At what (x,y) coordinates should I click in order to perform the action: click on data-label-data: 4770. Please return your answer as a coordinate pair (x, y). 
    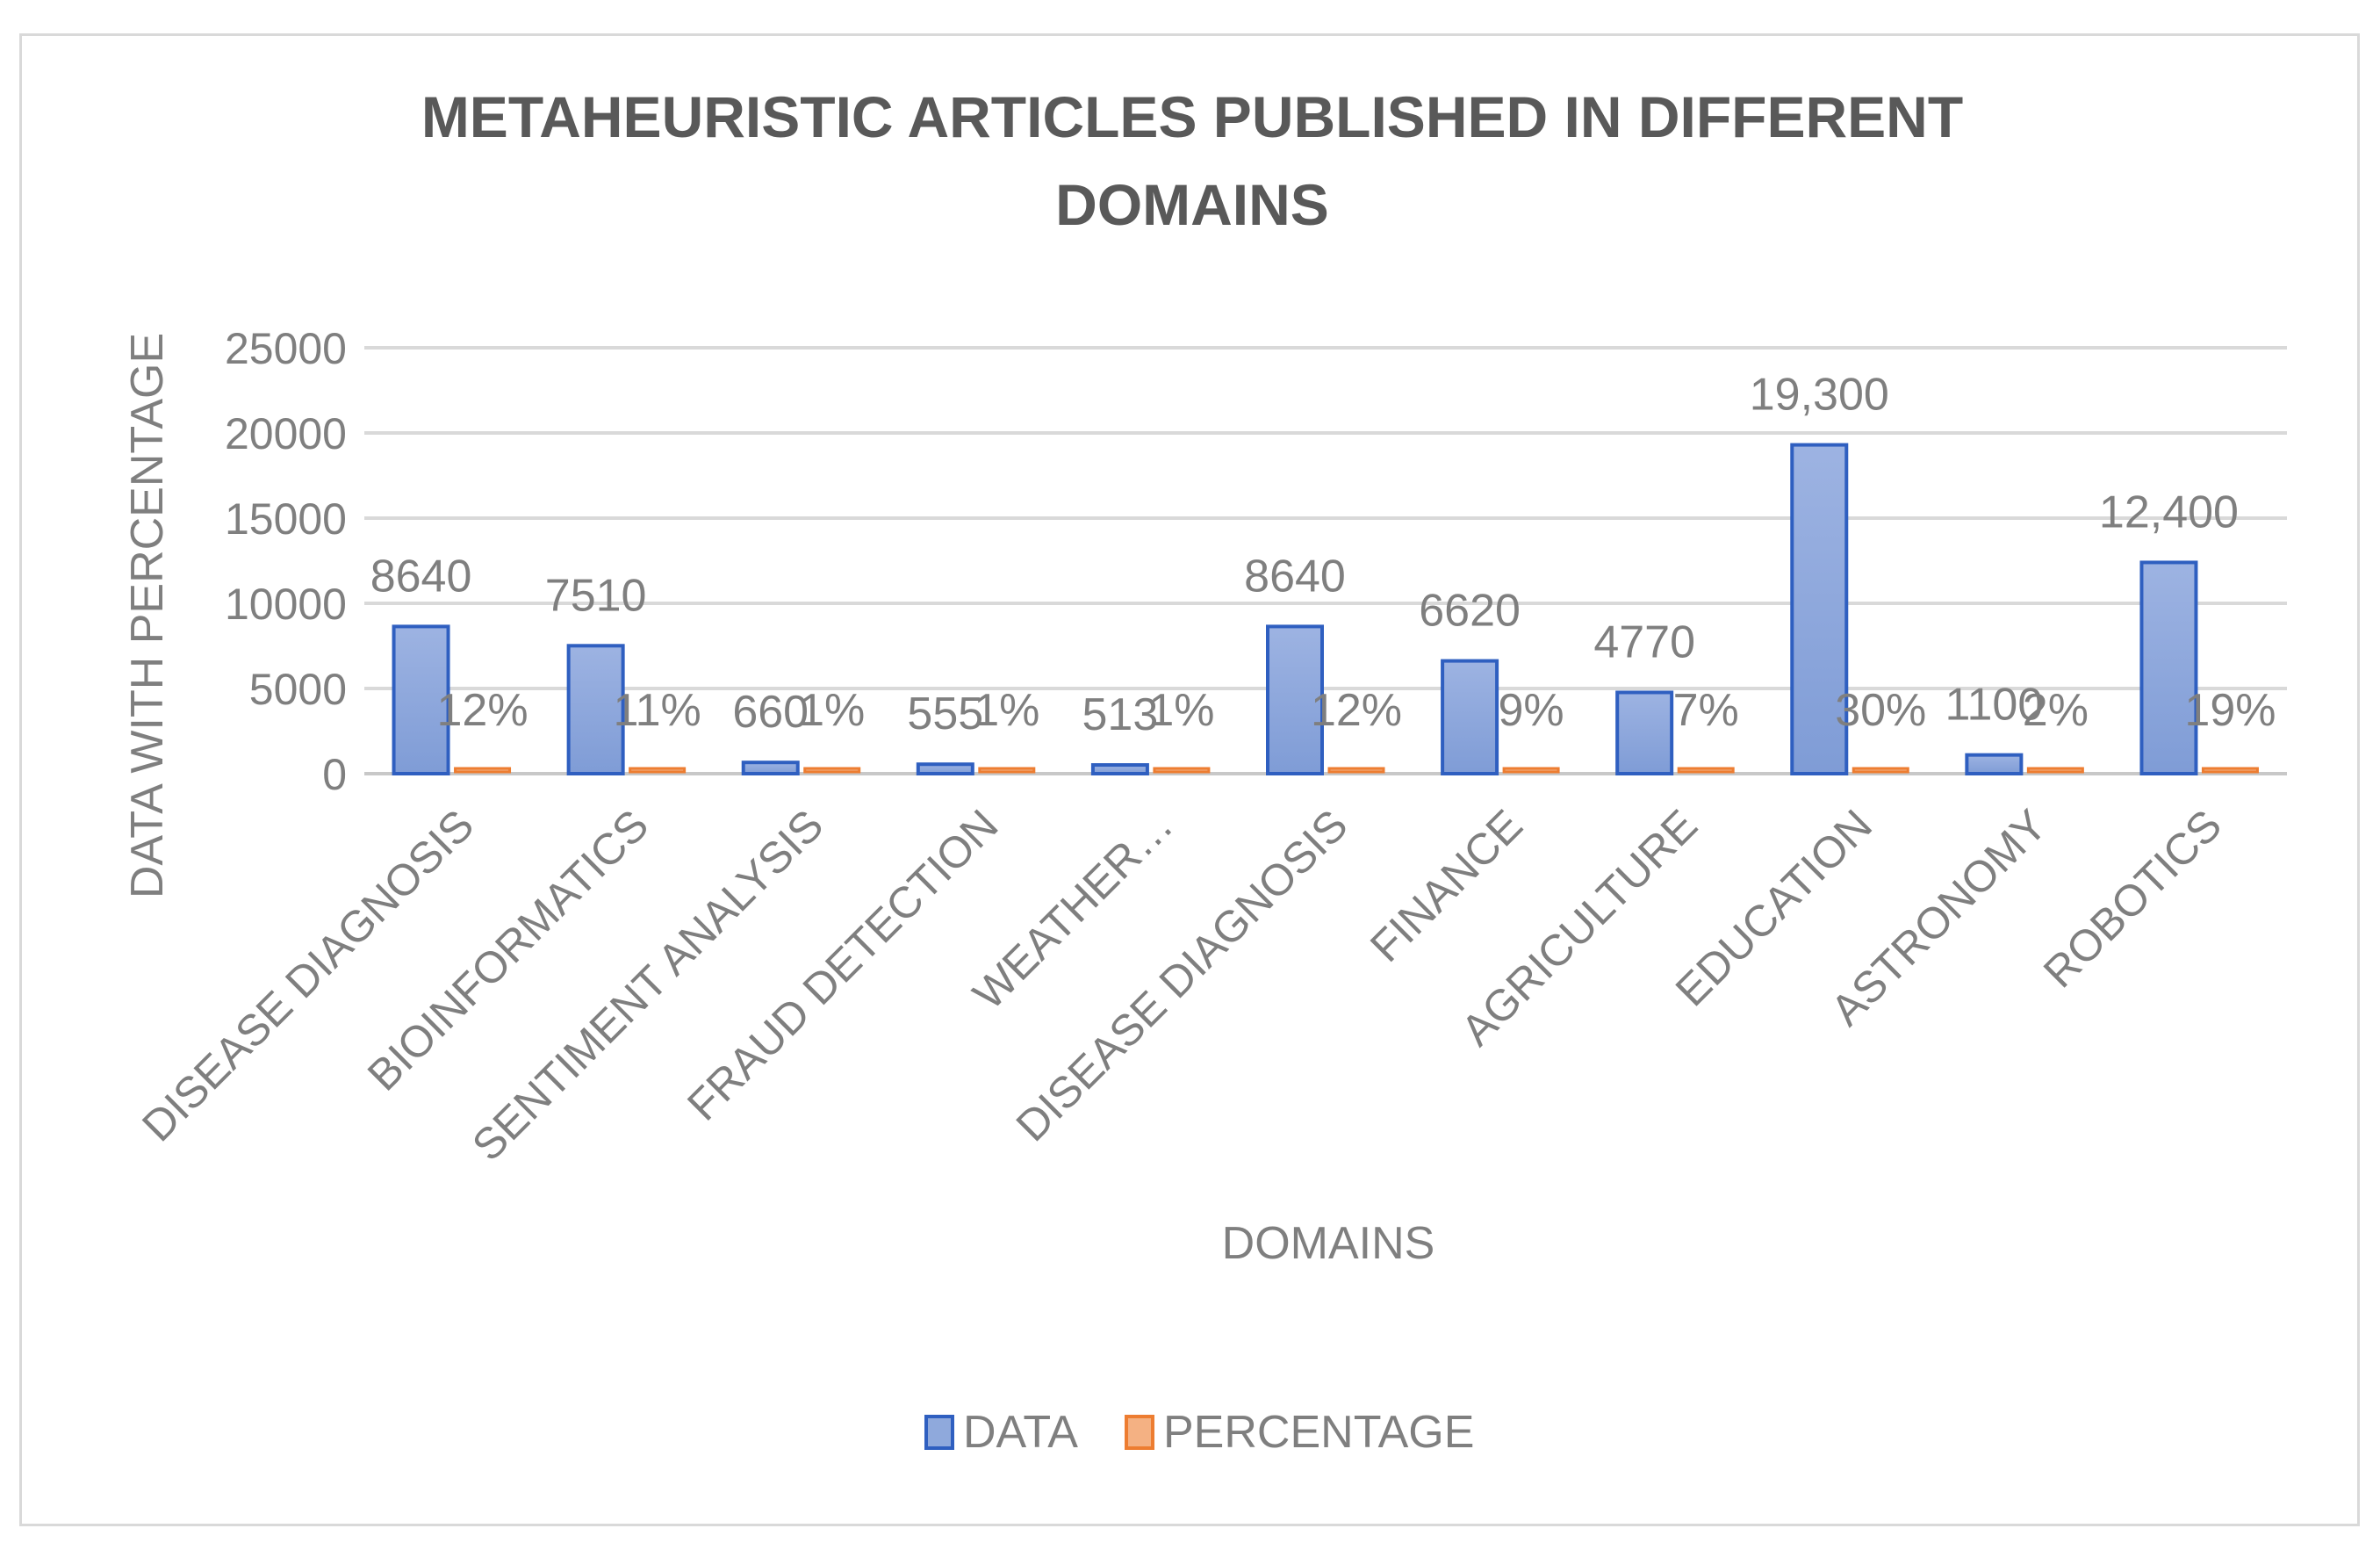
    Looking at the image, I should click on (1644, 641).